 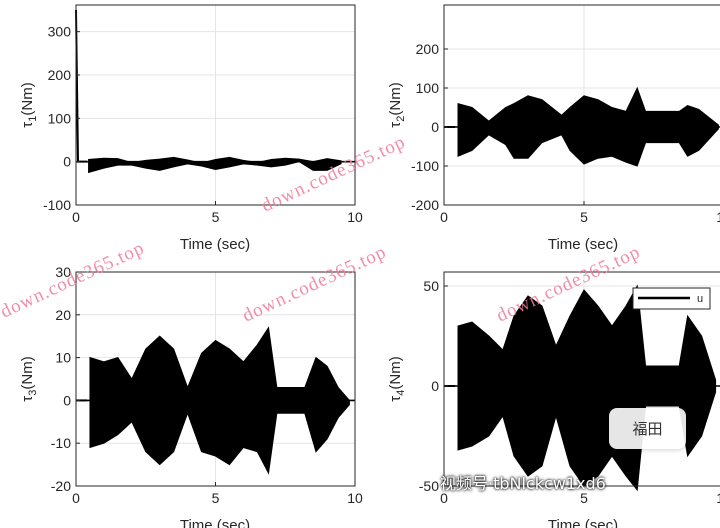 I want to click on y-axis-label: τ2(Nm), so click(x=397, y=104).